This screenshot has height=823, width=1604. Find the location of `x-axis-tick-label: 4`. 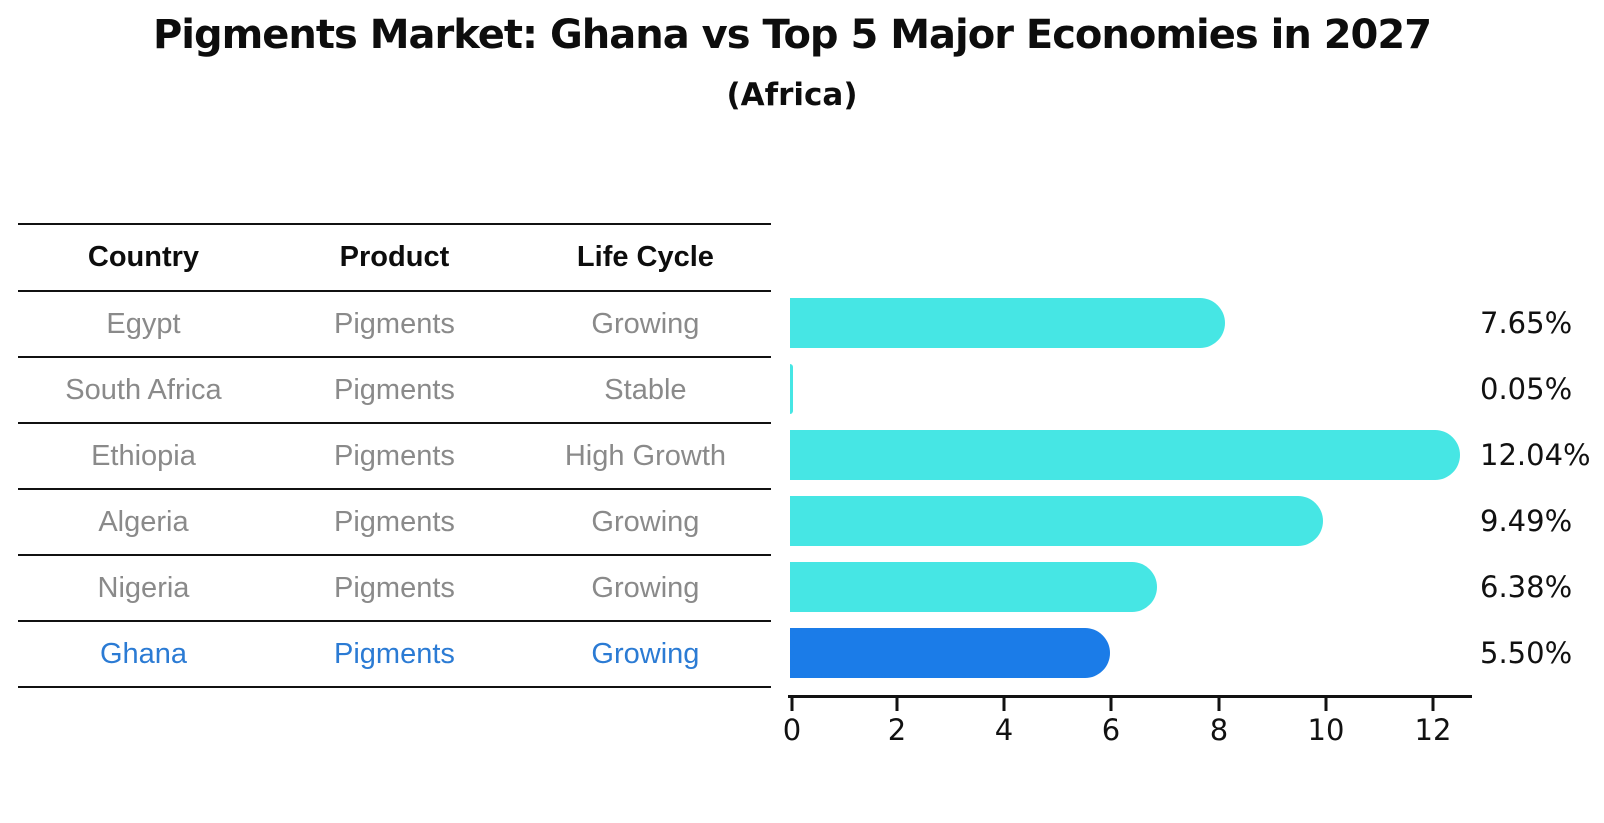

x-axis-tick-label: 4 is located at coordinates (1004, 730).